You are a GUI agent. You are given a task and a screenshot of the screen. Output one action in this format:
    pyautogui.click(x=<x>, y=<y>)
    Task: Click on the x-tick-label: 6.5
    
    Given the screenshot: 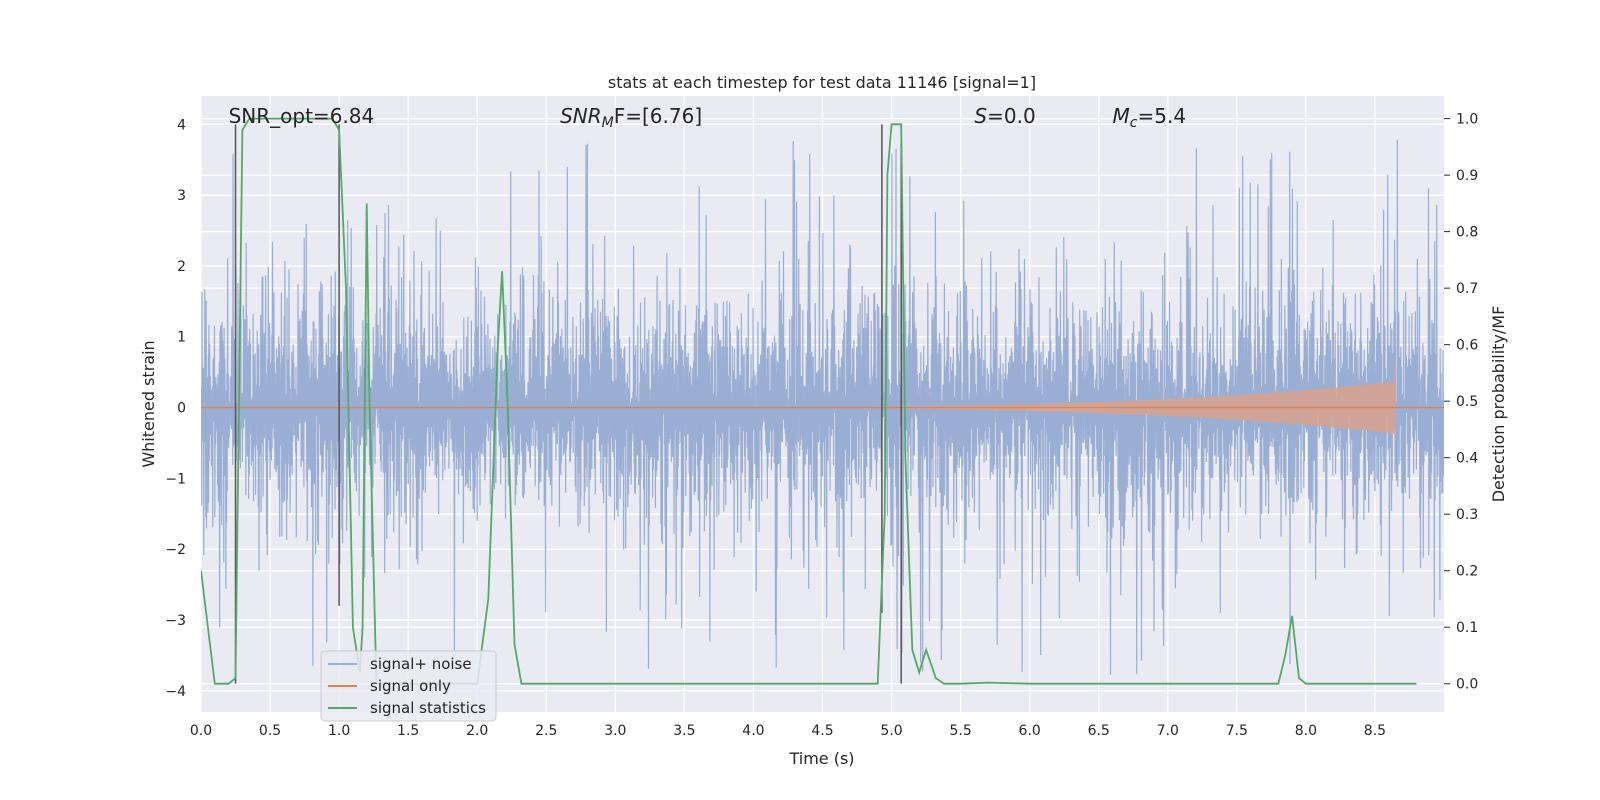 What is the action you would take?
    pyautogui.click(x=1099, y=731)
    